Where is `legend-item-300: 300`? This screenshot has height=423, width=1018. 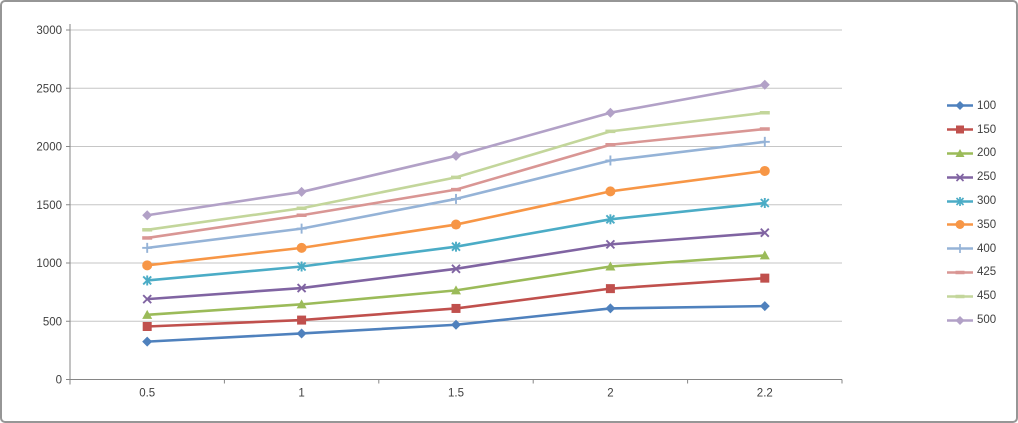
legend-item-300: 300 is located at coordinates (971, 201).